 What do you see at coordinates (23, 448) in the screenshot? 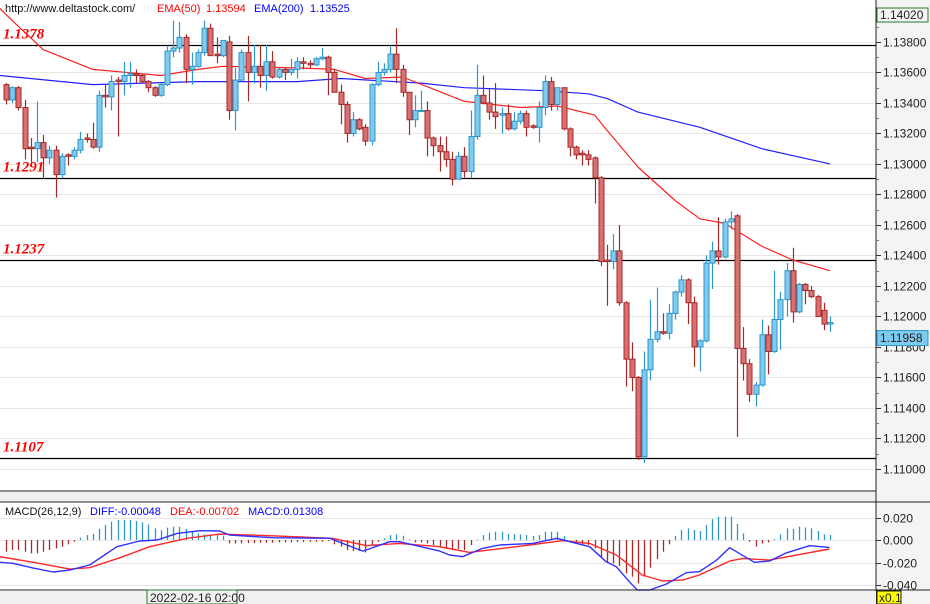
I see `level-label: 1.1107` at bounding box center [23, 448].